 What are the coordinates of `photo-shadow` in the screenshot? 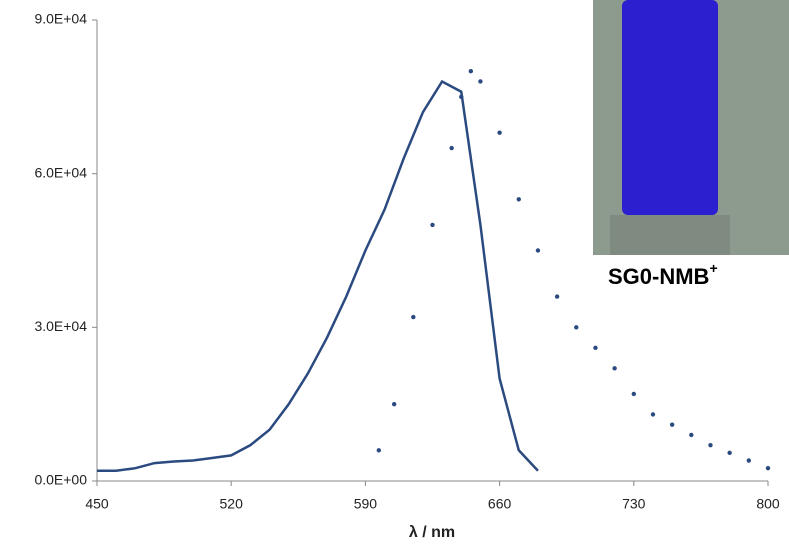 It's located at (670, 235).